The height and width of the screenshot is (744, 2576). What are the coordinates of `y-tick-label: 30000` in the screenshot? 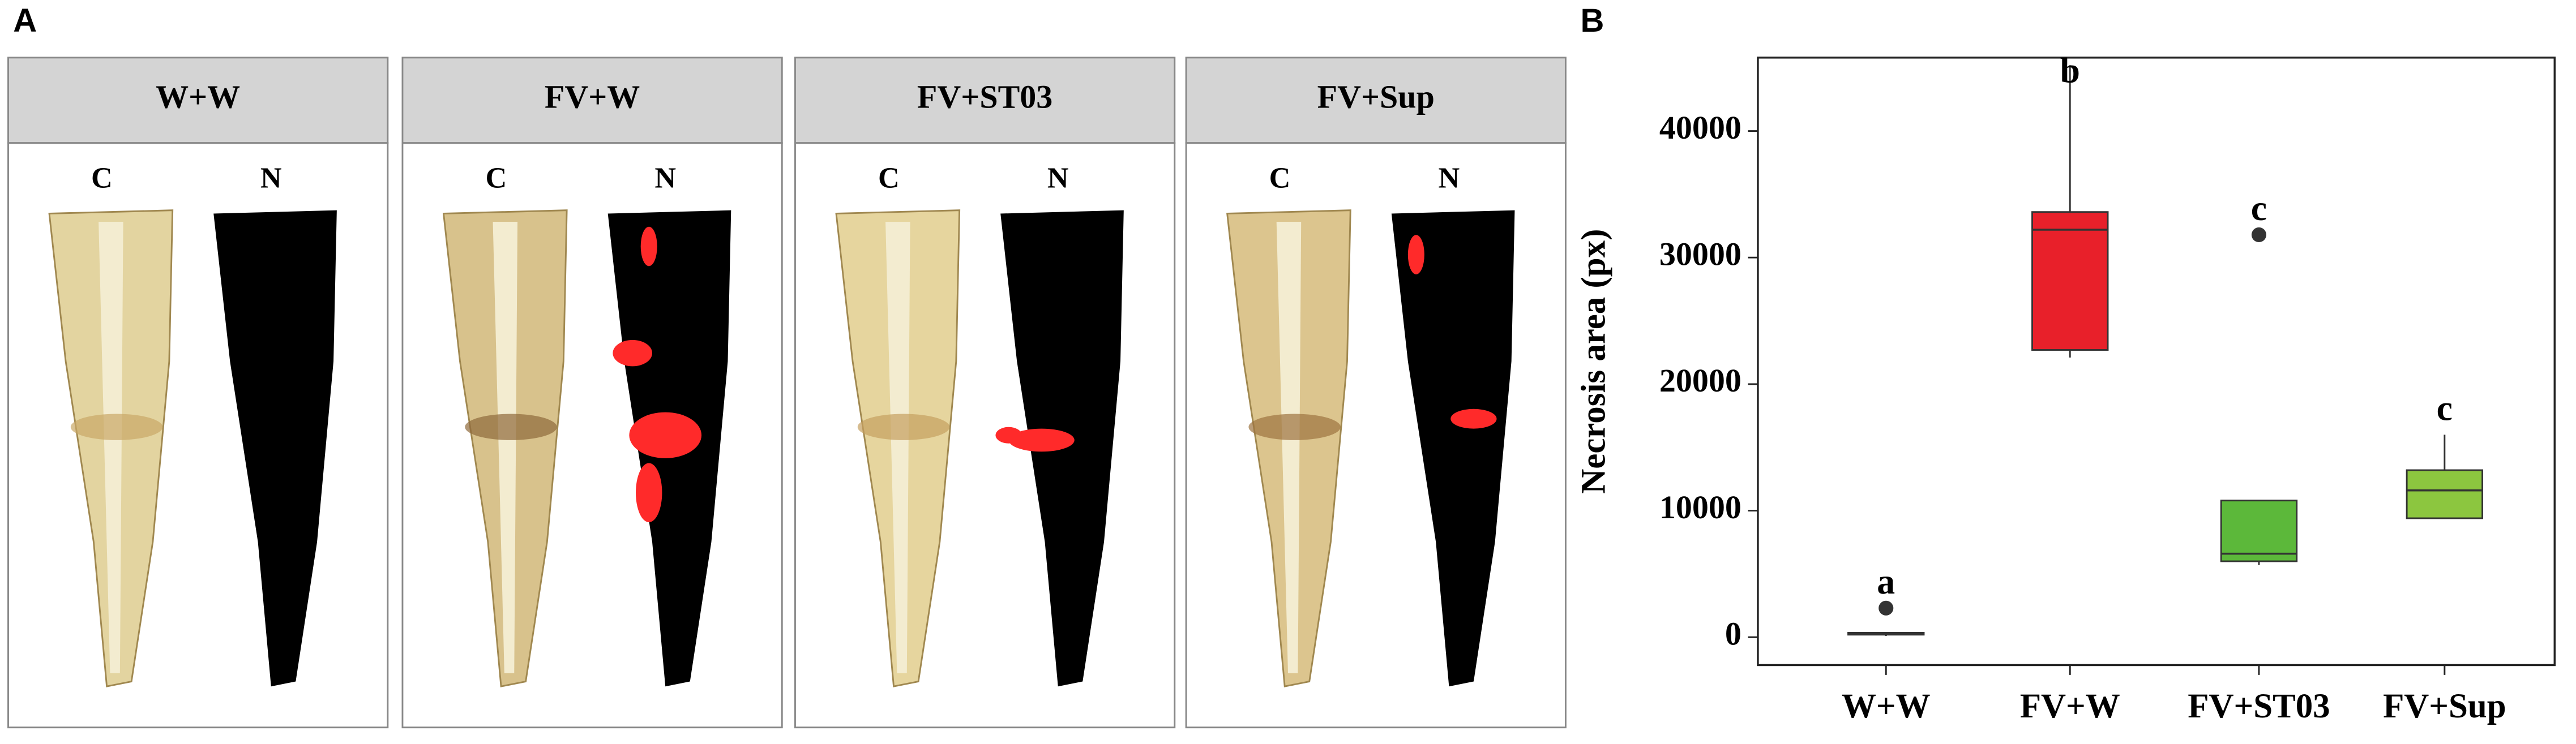 It's located at (1700, 255).